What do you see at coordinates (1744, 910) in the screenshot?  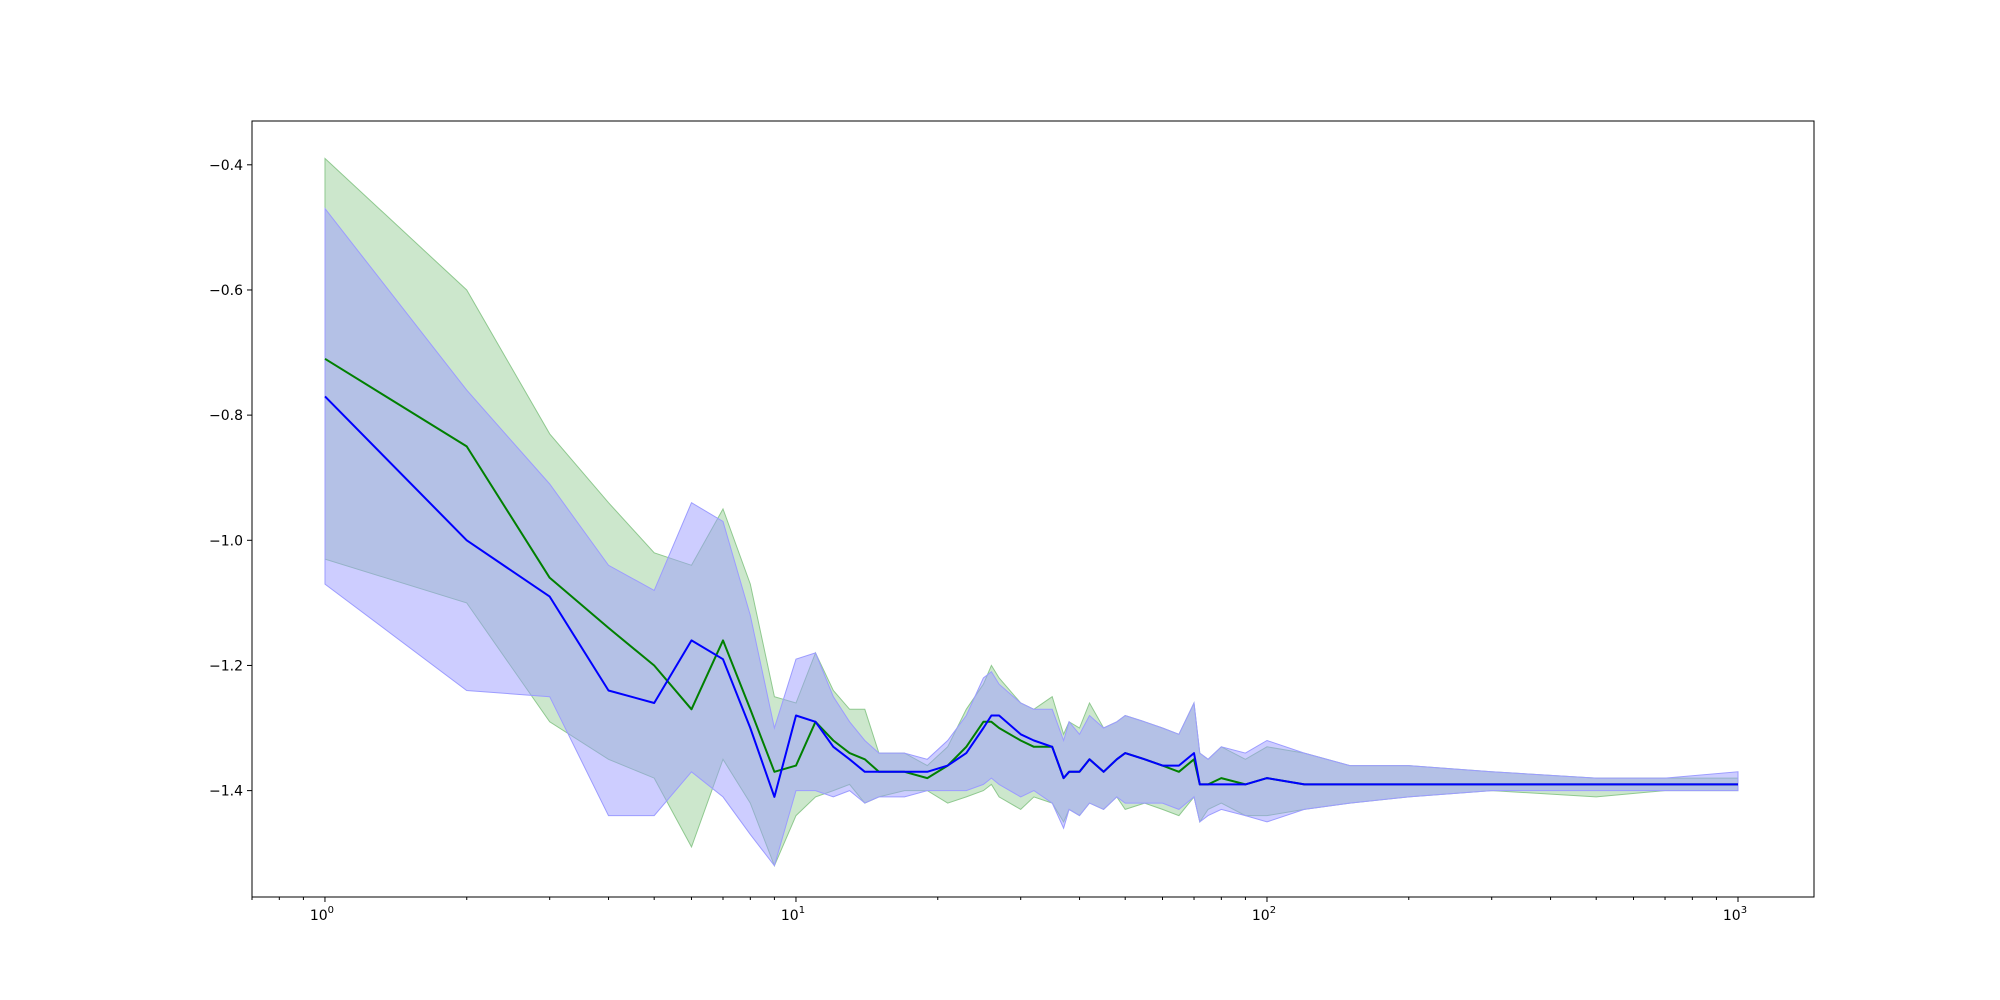 I see `x-tick-exponent: 3` at bounding box center [1744, 910].